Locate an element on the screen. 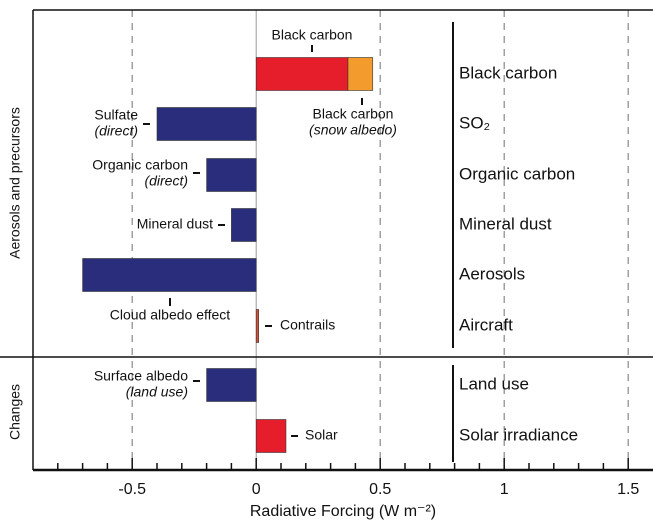 The height and width of the screenshot is (522, 653). bar-label: Mineral dust is located at coordinates (175, 224).